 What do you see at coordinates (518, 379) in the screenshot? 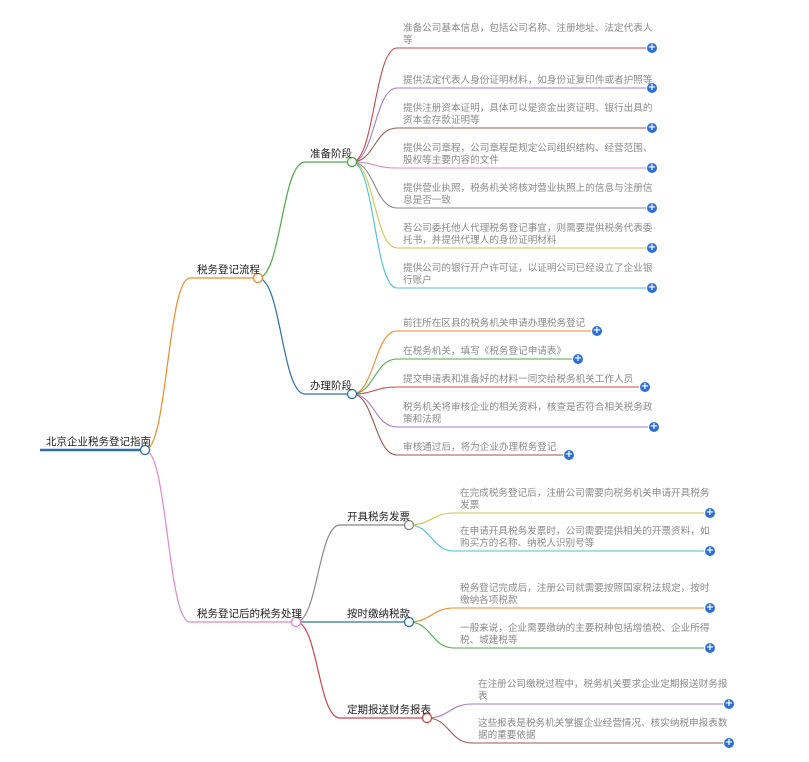
I see `leaf-text: 提交申请表和准备好的材料一同交给税务机关工作人员` at bounding box center [518, 379].